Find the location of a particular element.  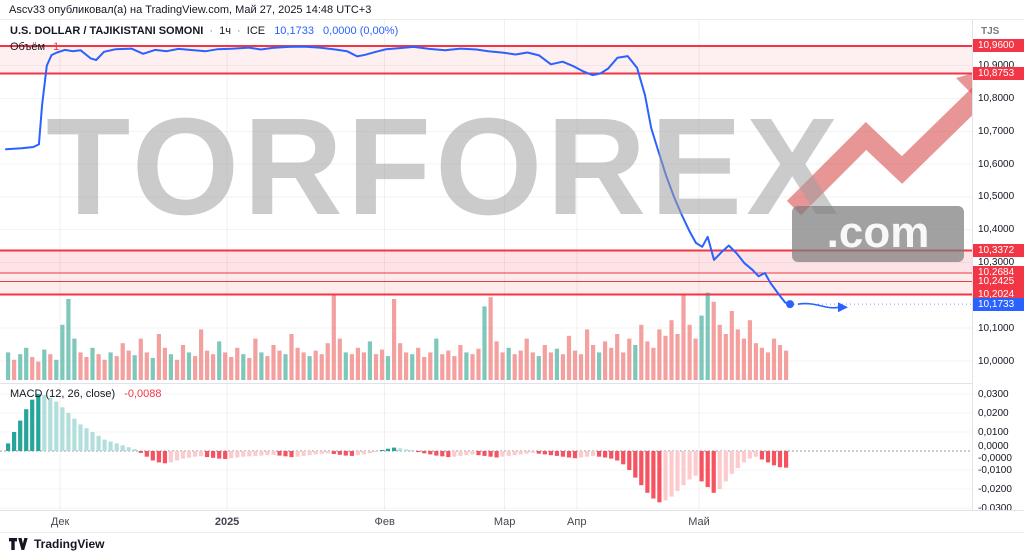

timeframe: 1ч is located at coordinates (225, 31).